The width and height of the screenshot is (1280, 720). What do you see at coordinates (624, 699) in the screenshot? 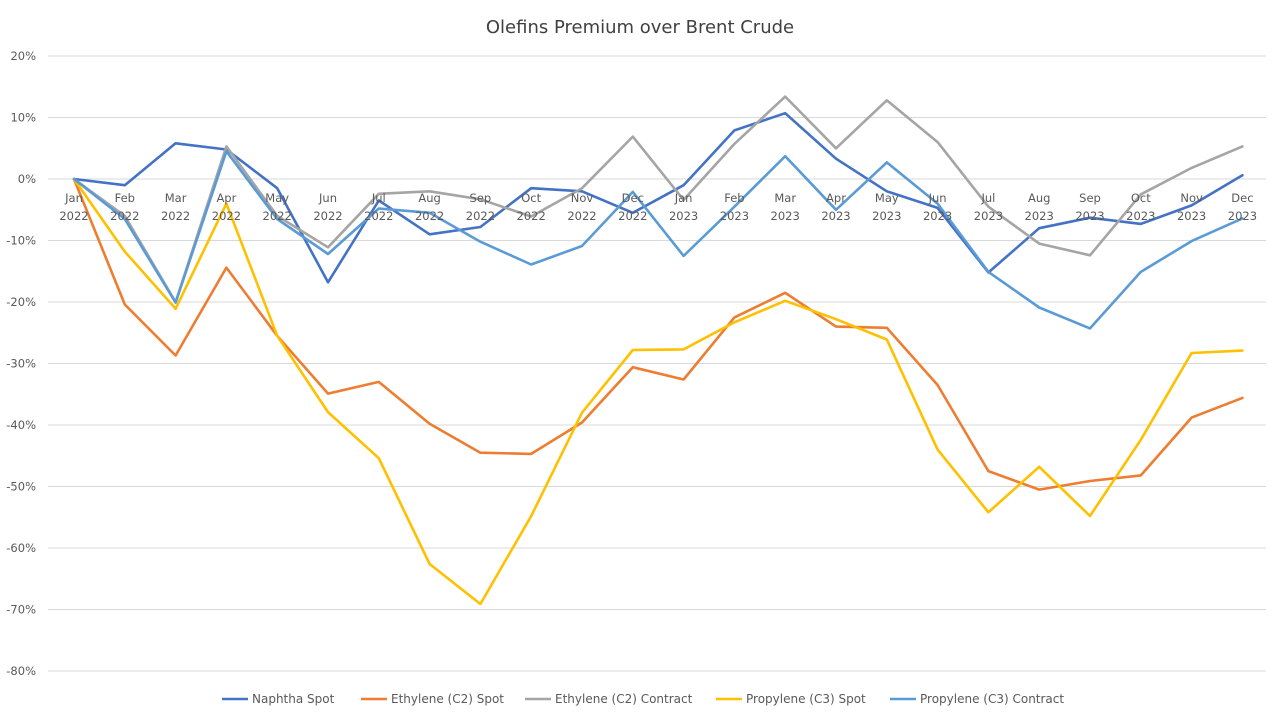
I see `legend-label: Ethylene (C2) Contract` at bounding box center [624, 699].